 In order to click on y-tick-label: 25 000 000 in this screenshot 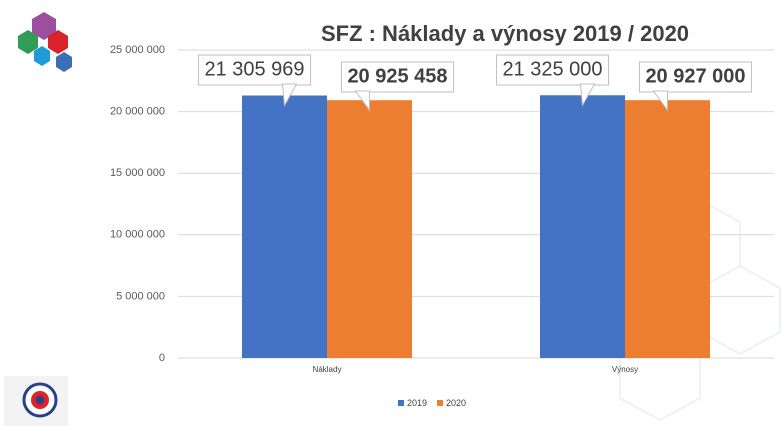, I will do `click(137, 50)`.